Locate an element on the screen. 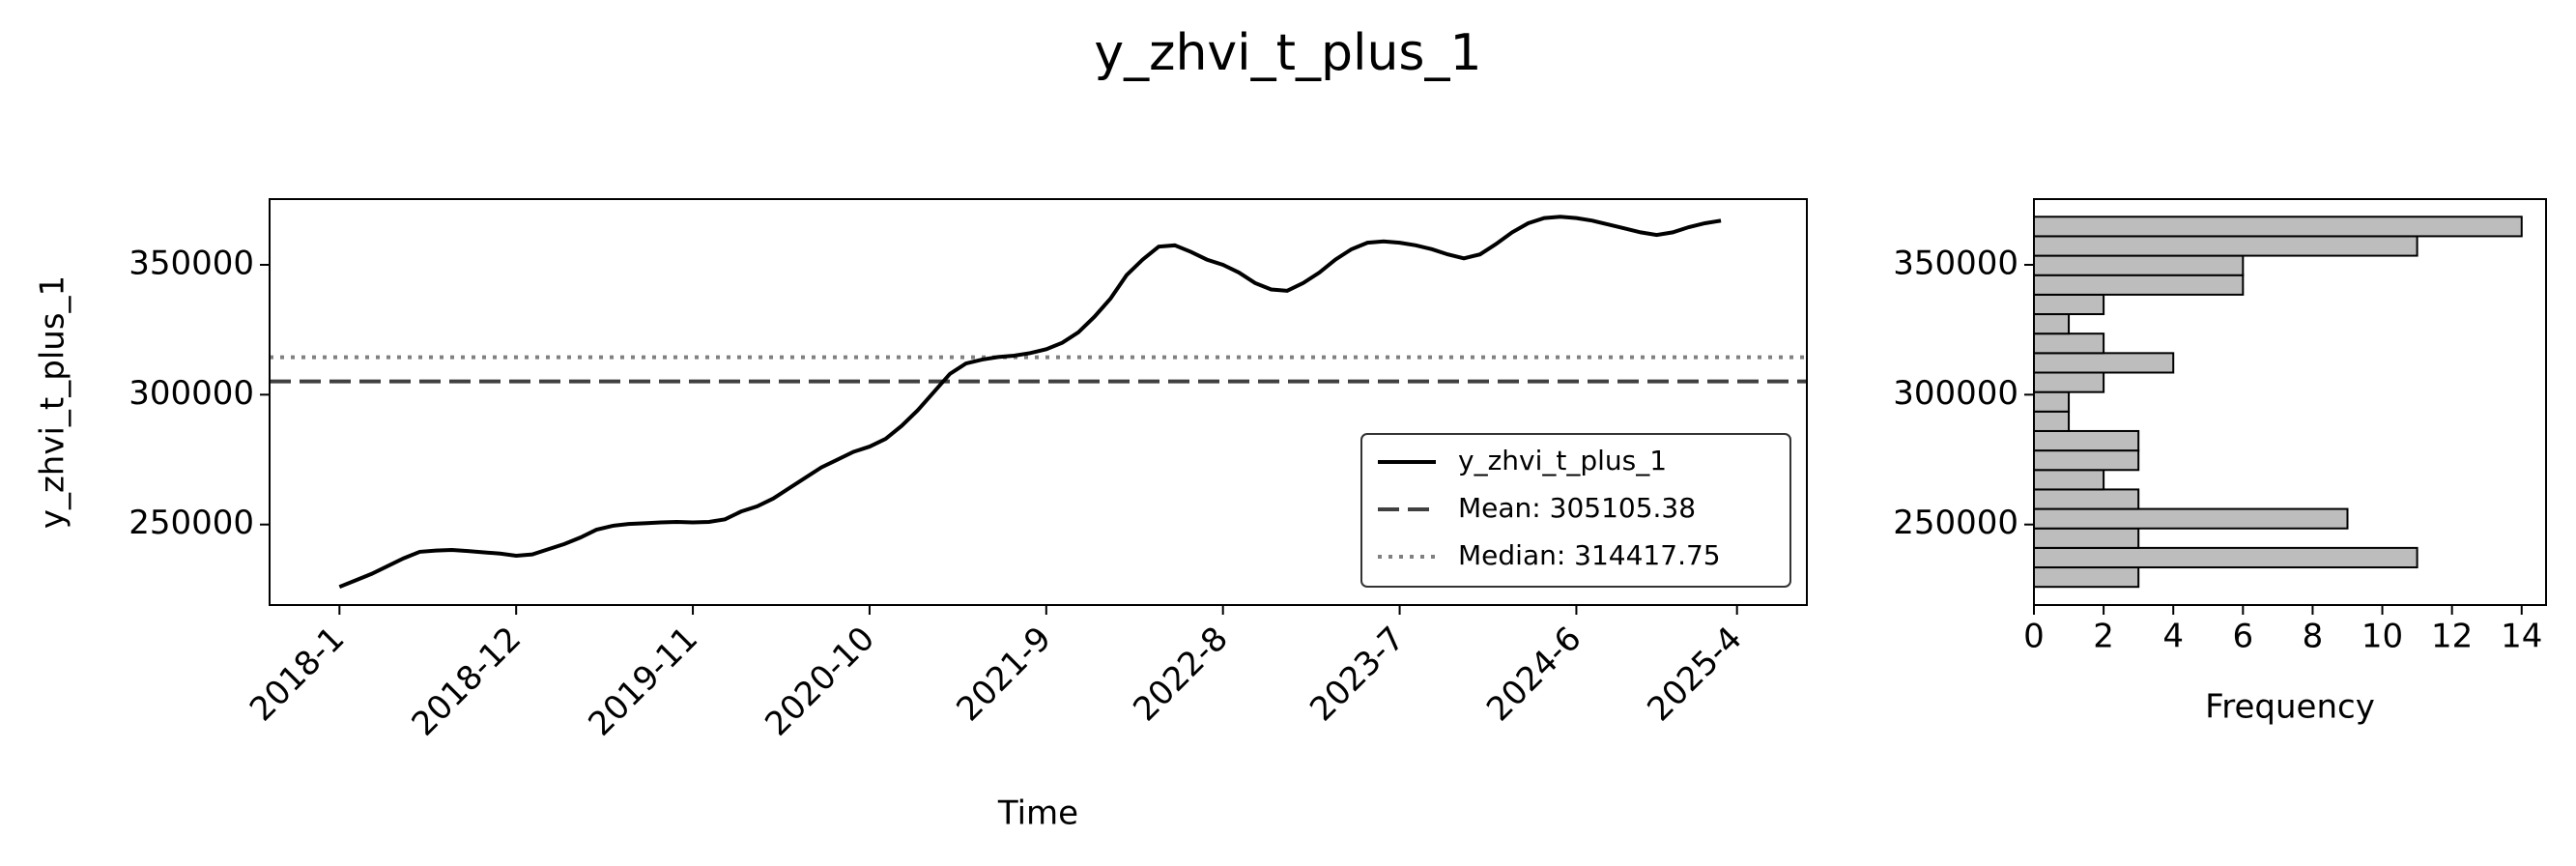 The height and width of the screenshot is (866, 2576). legend-label: y_zhvi_t_plus_1 is located at coordinates (1563, 460).